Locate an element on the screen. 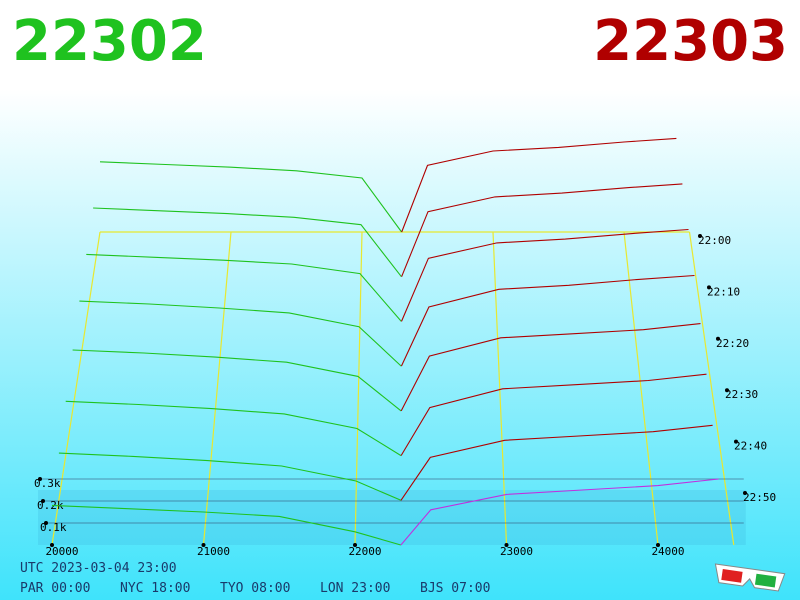 The width and height of the screenshot is (800, 600). time-tick-label: 22:10 is located at coordinates (723, 291).